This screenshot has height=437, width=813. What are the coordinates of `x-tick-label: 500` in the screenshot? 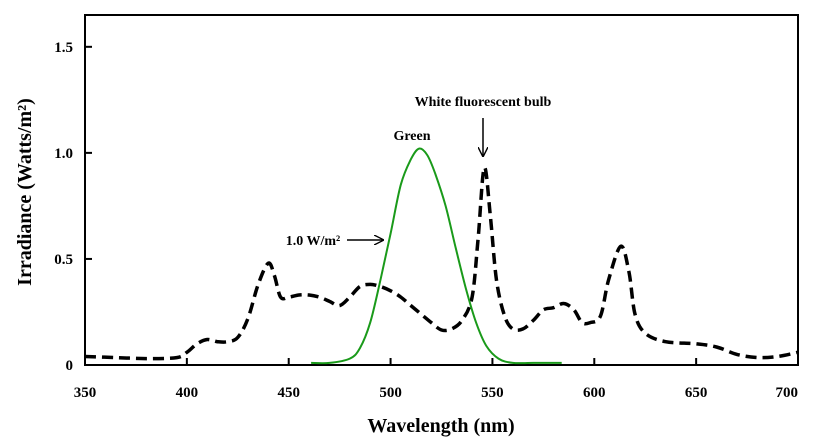 It's located at (390, 393).